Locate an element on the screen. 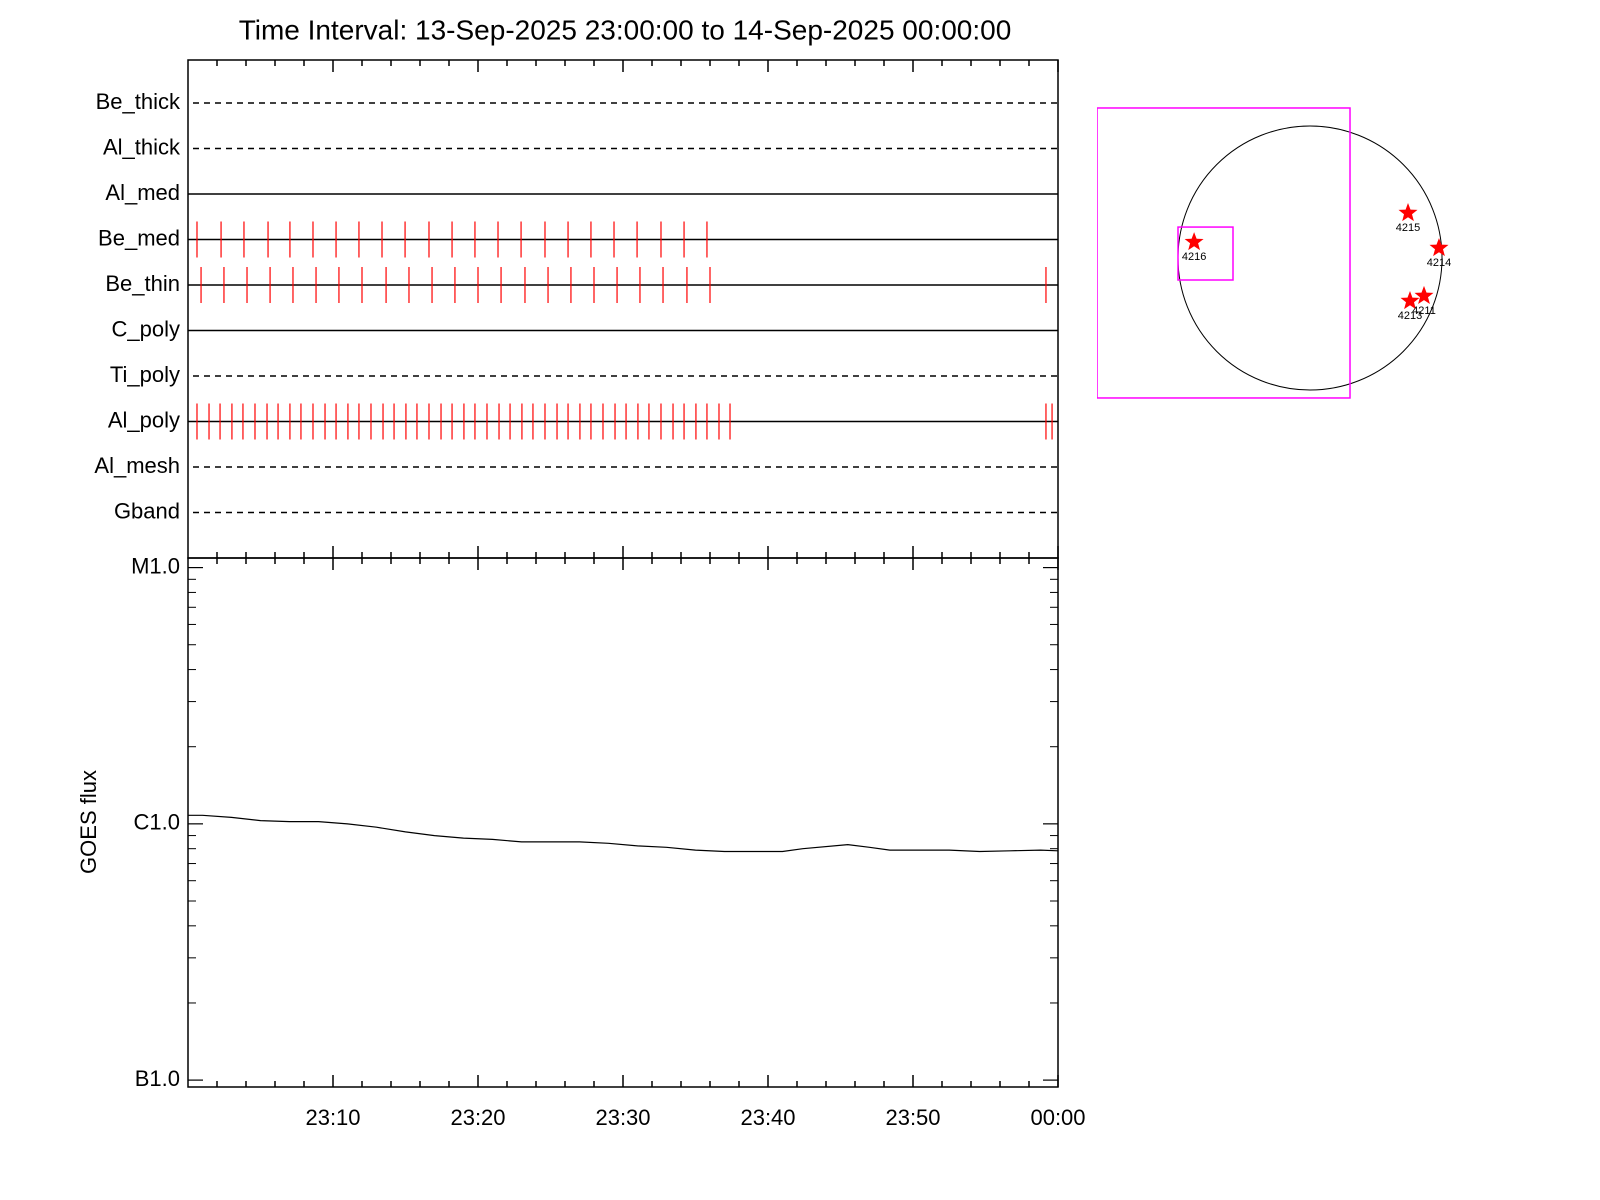 The width and height of the screenshot is (1600, 1200). row-label: Be_thin is located at coordinates (142, 283).